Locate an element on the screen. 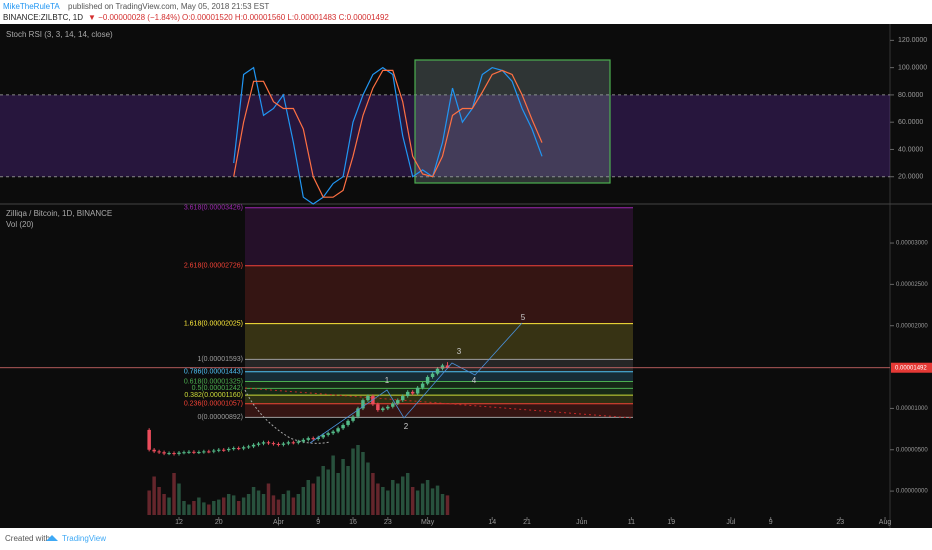 Image resolution: width=932 pixels, height=550 pixels. fib-label: 0.786(0.00001443) is located at coordinates (213, 372).